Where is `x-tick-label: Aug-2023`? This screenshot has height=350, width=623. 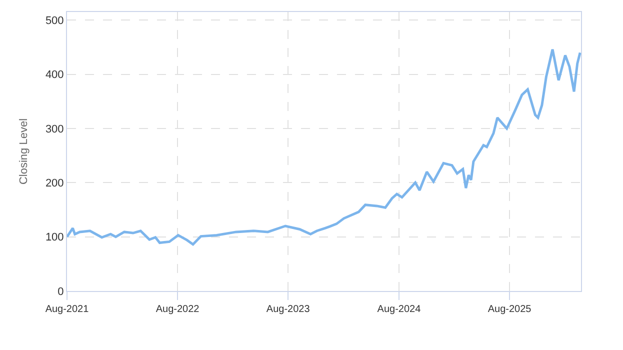
x-tick-label: Aug-2023 is located at coordinates (288, 309).